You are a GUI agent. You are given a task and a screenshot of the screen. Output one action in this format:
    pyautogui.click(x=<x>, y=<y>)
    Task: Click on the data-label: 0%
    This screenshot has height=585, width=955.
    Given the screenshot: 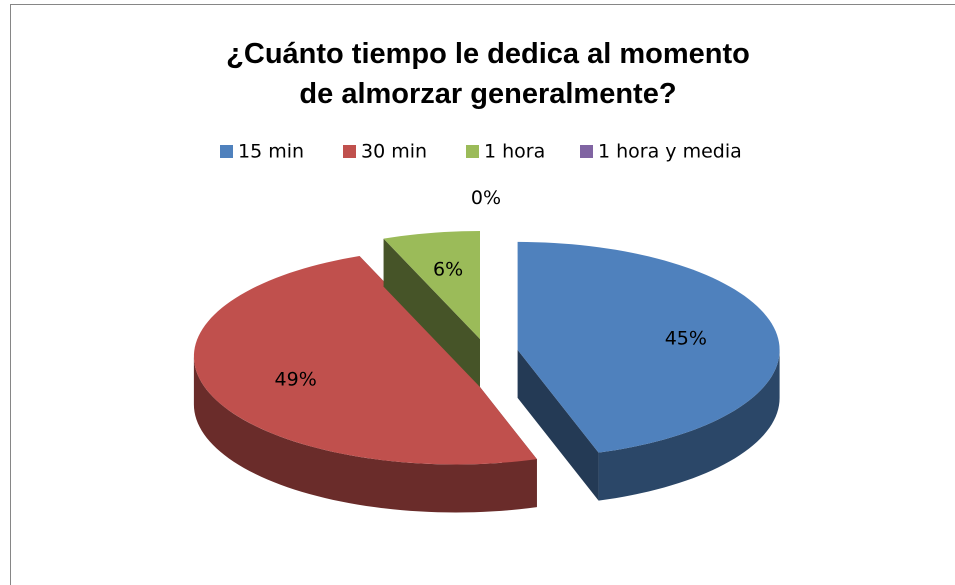 What is the action you would take?
    pyautogui.click(x=486, y=198)
    